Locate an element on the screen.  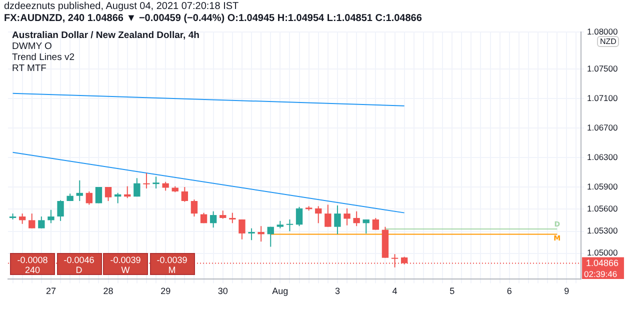
chart-title: Australian Dollar / New Zealand Dollar, 4h is located at coordinates (106, 35).